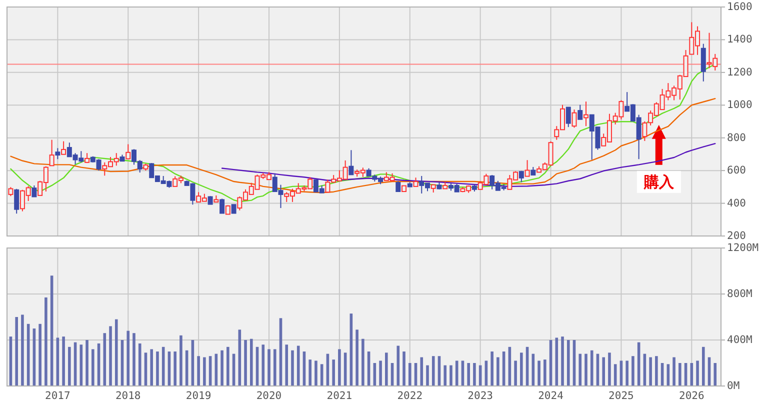 The width and height of the screenshot is (764, 404). What do you see at coordinates (739, 340) in the screenshot?
I see `y-tick-label: 400M` at bounding box center [739, 340].